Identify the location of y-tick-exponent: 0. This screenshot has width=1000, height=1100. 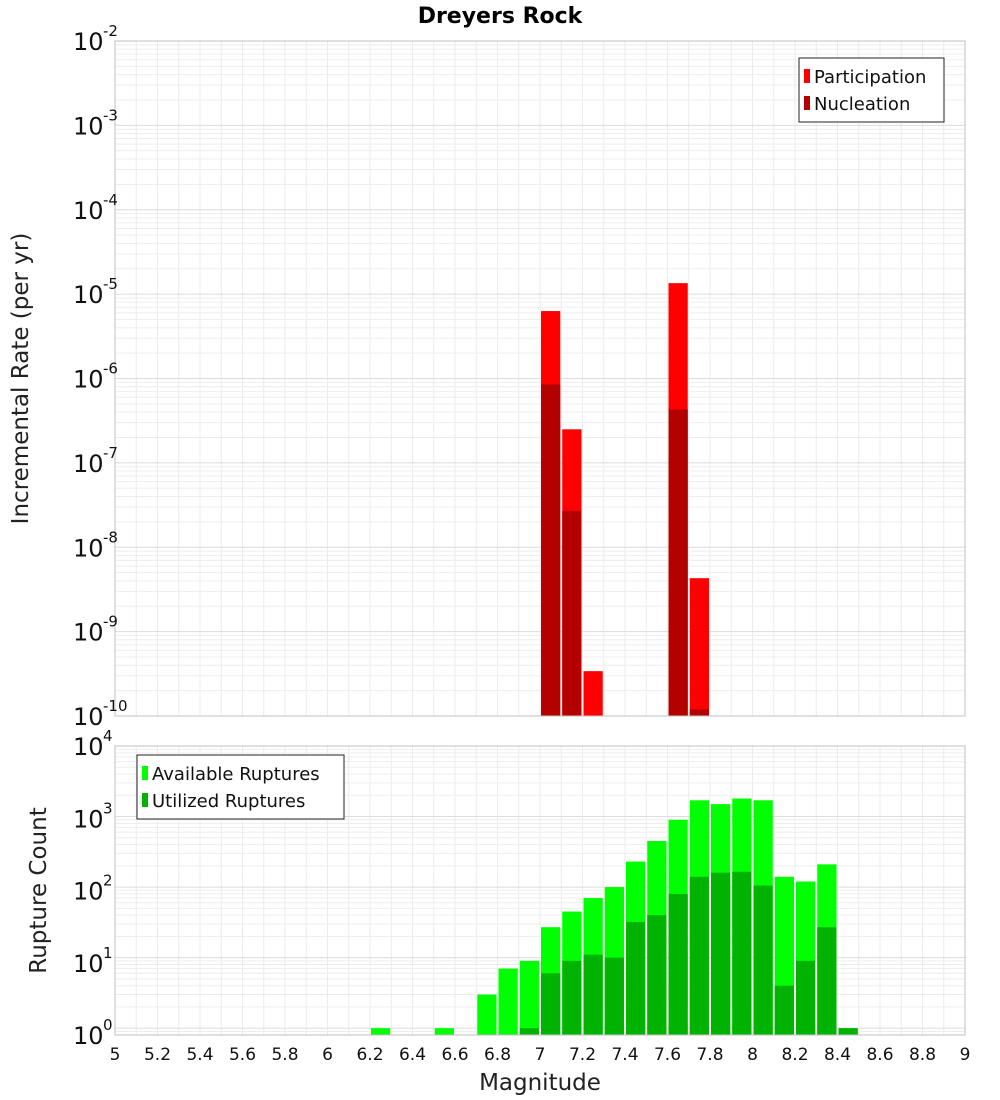
(108, 1025).